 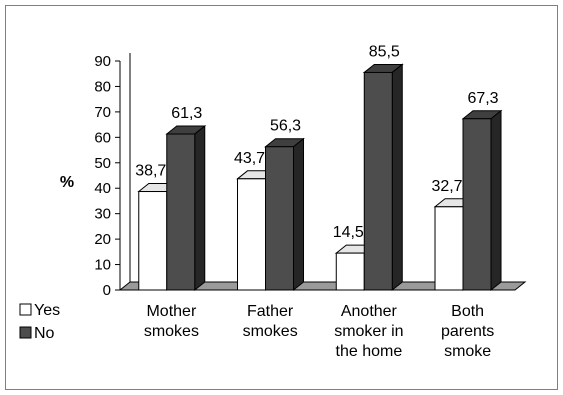 I want to click on y-tick-label: 70, so click(x=102, y=112).